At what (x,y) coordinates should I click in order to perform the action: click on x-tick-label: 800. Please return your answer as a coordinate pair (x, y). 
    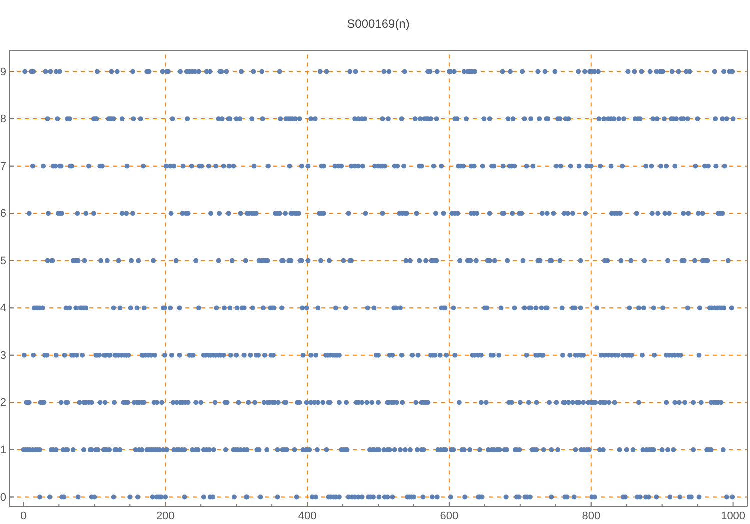
    Looking at the image, I should click on (591, 516).